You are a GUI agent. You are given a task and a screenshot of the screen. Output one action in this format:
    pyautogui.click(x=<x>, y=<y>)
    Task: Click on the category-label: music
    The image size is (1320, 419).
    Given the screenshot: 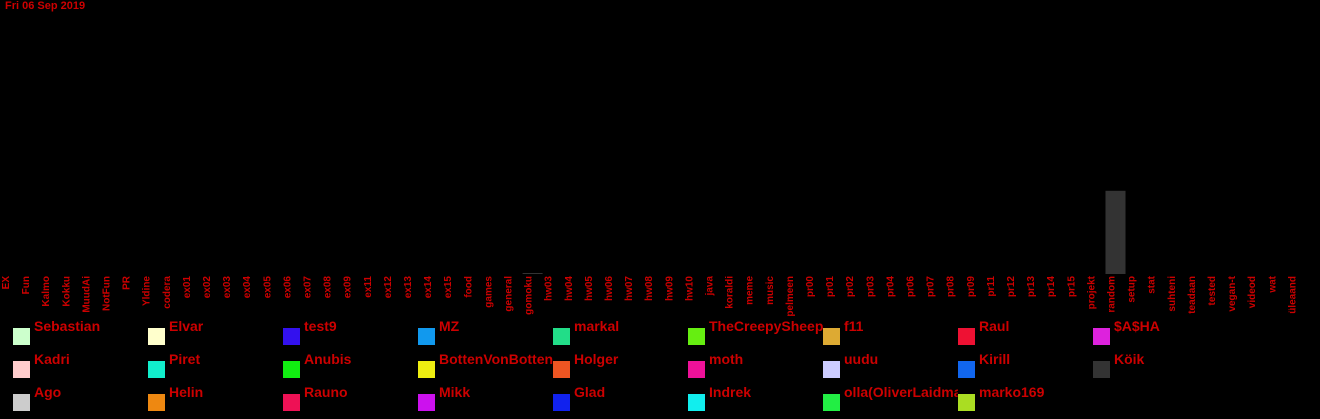 What is the action you would take?
    pyautogui.click(x=770, y=290)
    